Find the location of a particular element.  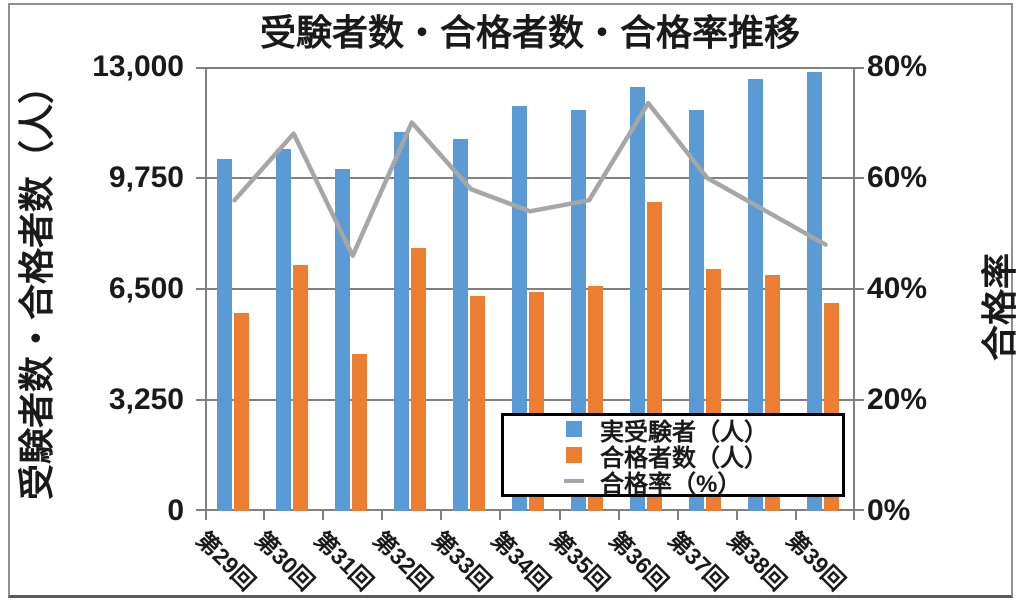

right-axis-tick-label-4: 0% is located at coordinates (889, 510).